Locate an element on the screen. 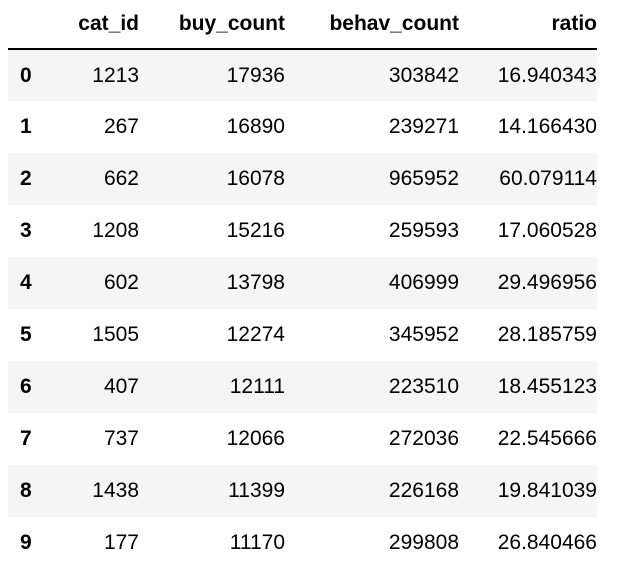 The image size is (618, 582). table-row: 1 267 16890 239271 14.166430 is located at coordinates (302, 127).